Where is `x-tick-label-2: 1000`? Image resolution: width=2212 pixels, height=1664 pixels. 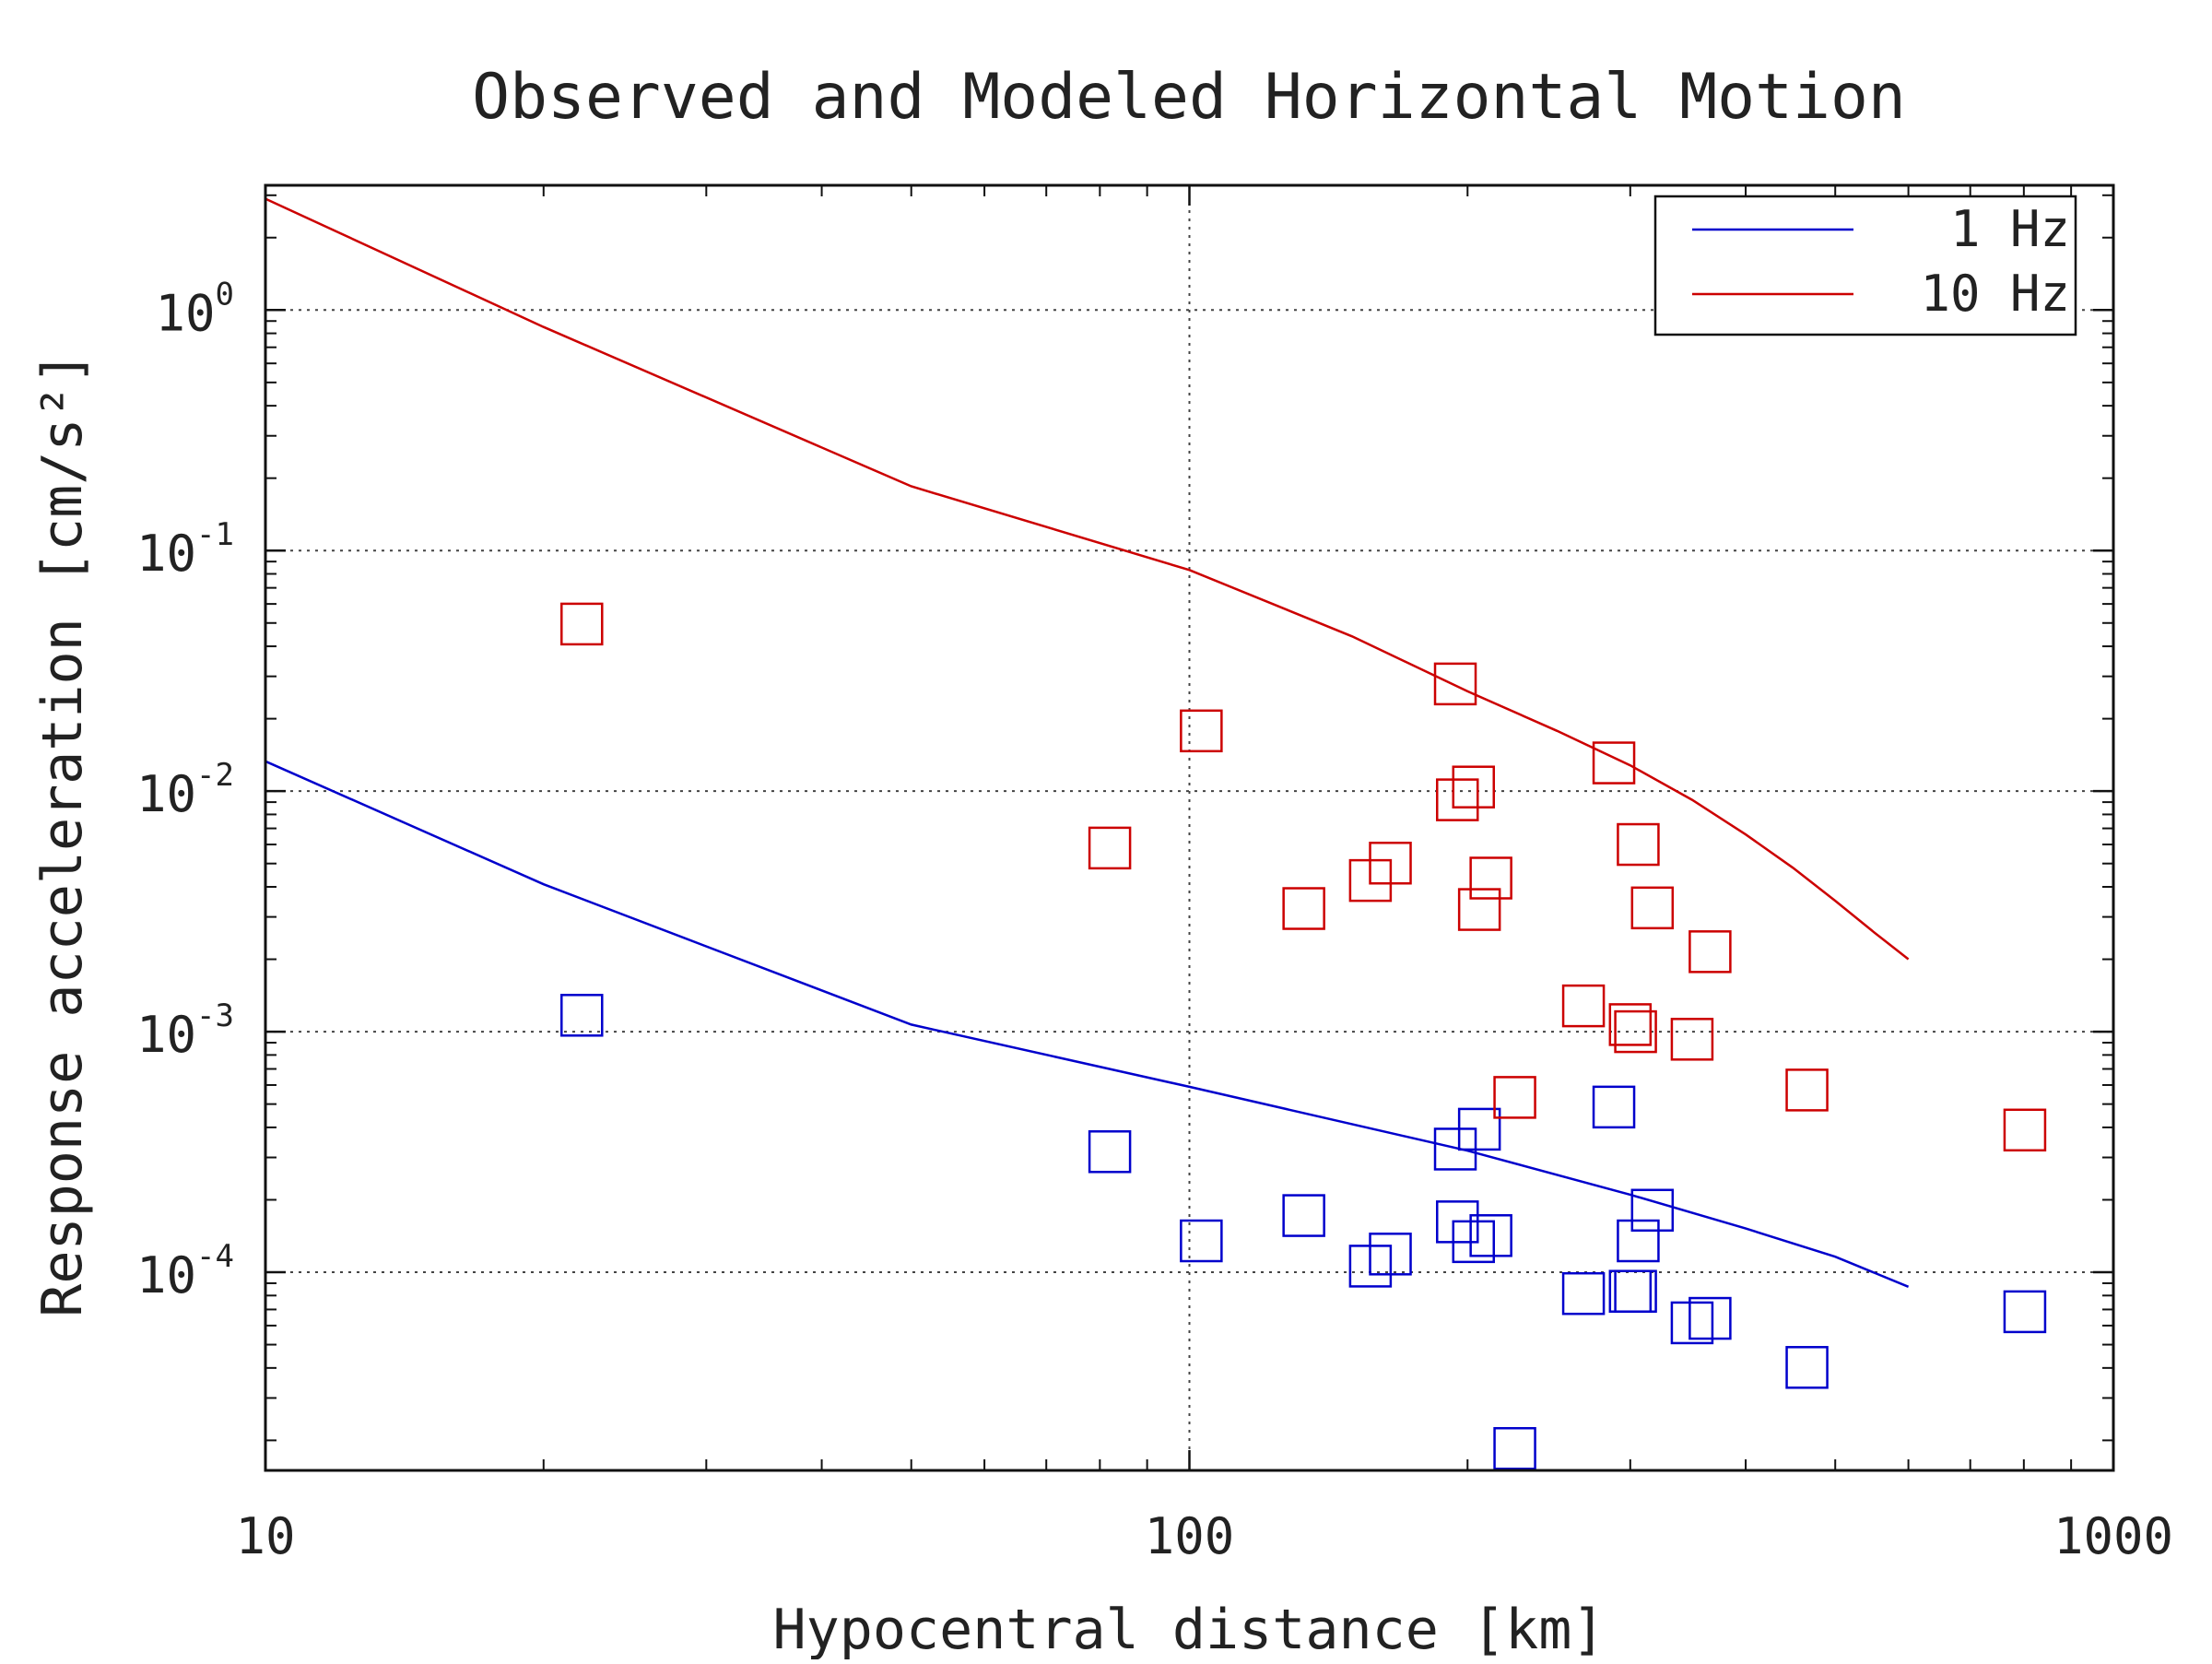 x-tick-label-2: 1000 is located at coordinates (2113, 1536).